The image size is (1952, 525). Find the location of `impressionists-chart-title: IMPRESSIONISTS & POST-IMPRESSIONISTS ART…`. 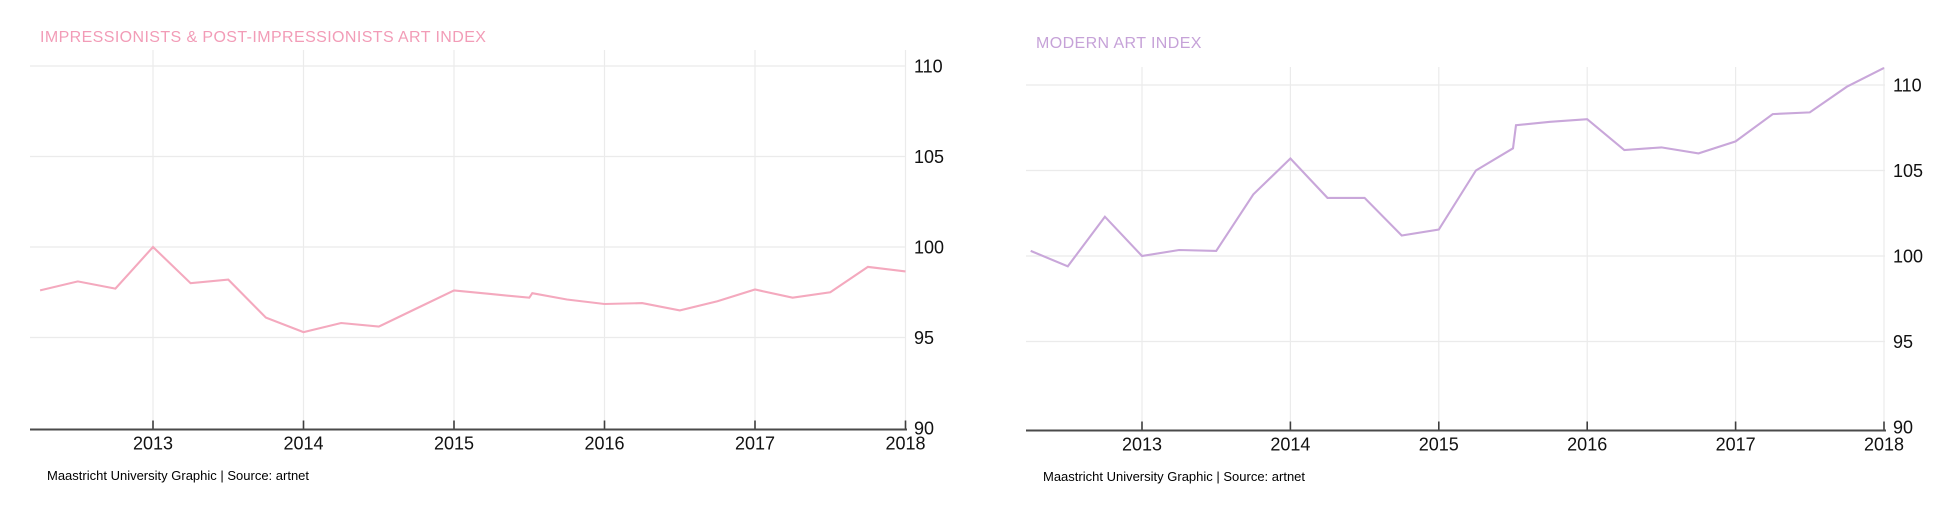

impressionists-chart-title: IMPRESSIONISTS & POST-IMPRESSIONISTS ART… is located at coordinates (263, 38).